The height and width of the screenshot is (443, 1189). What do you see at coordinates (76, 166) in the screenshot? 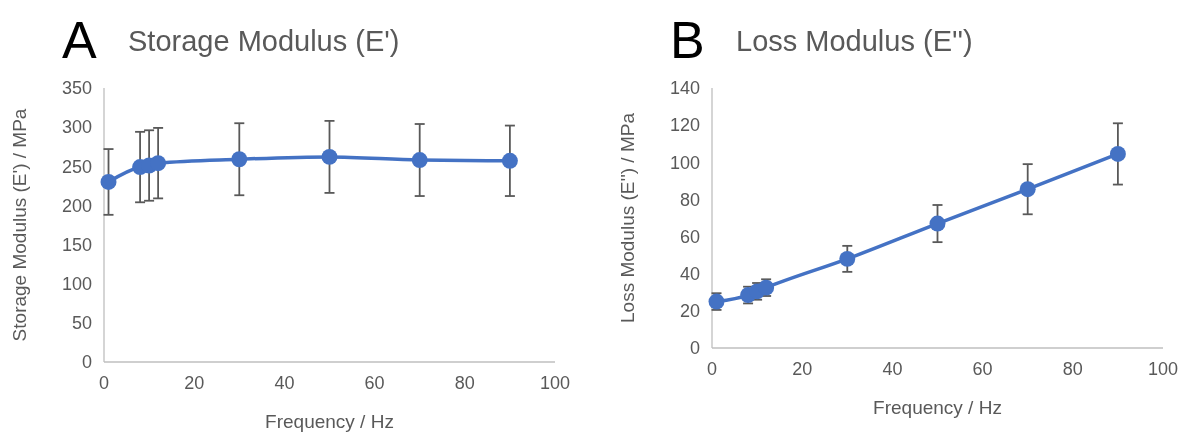
I see `y-tick-label: 250` at bounding box center [76, 166].